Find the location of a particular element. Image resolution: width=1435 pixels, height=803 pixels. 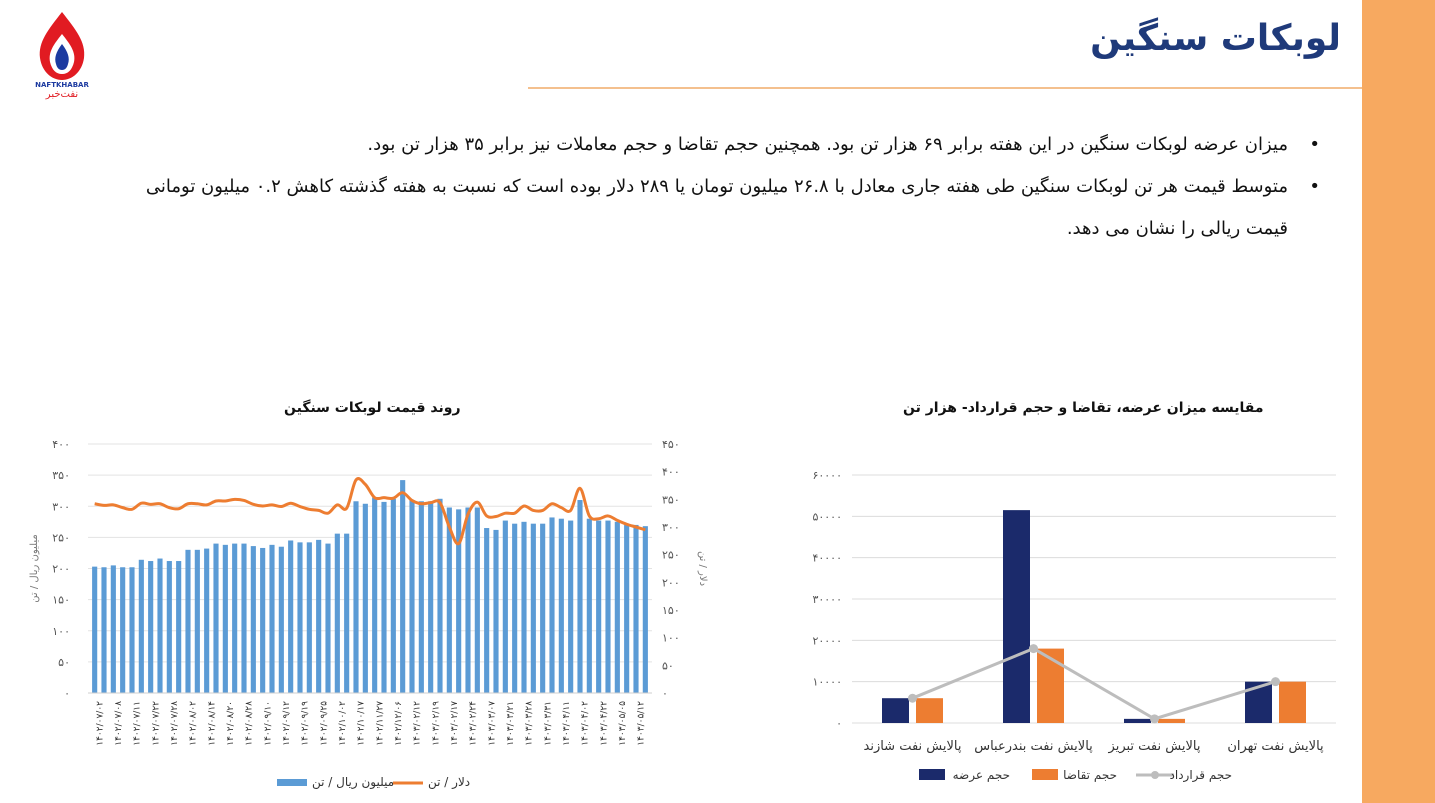

legend-label-rial: میلیون ریال / تن is located at coordinates (353, 782).